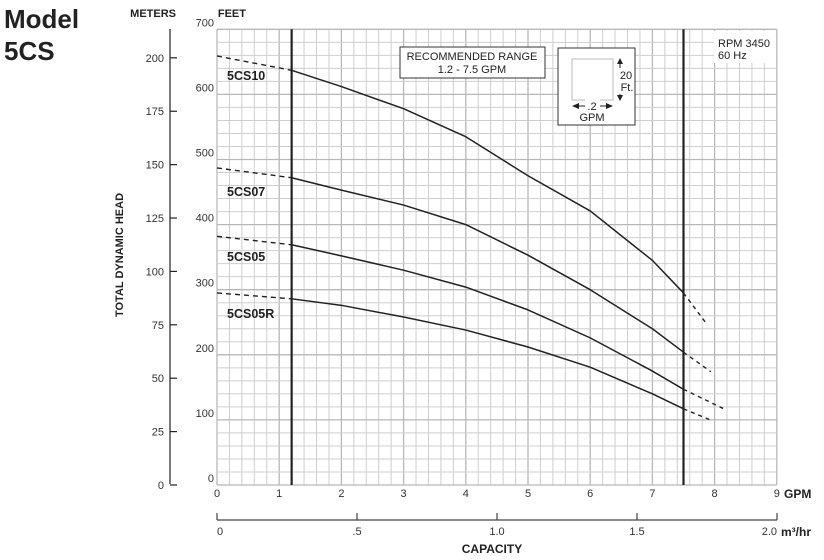  I want to click on height-label-bg, so click(620, 81).